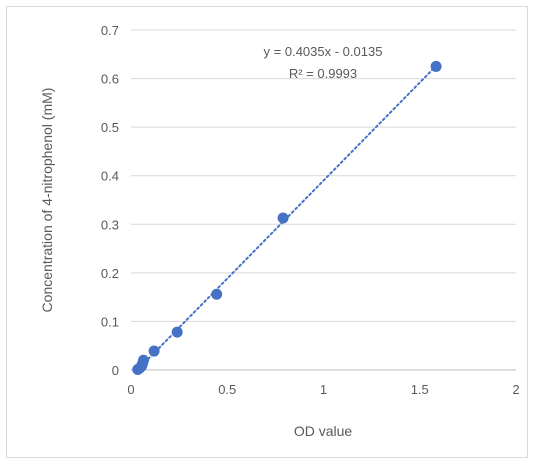 The image size is (535, 465). Describe the element at coordinates (110, 224) in the screenshot. I see `y-tick-label: 0.3` at that location.